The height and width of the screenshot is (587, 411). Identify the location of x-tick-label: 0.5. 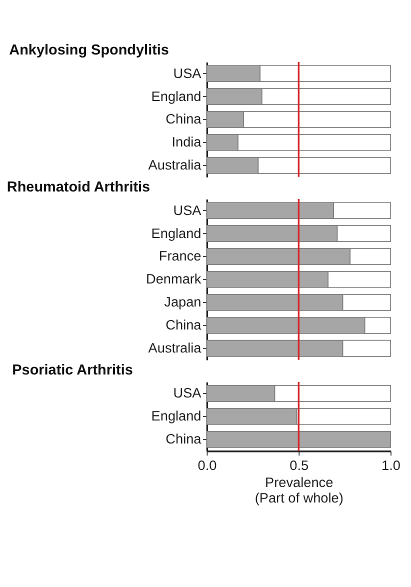
(299, 466).